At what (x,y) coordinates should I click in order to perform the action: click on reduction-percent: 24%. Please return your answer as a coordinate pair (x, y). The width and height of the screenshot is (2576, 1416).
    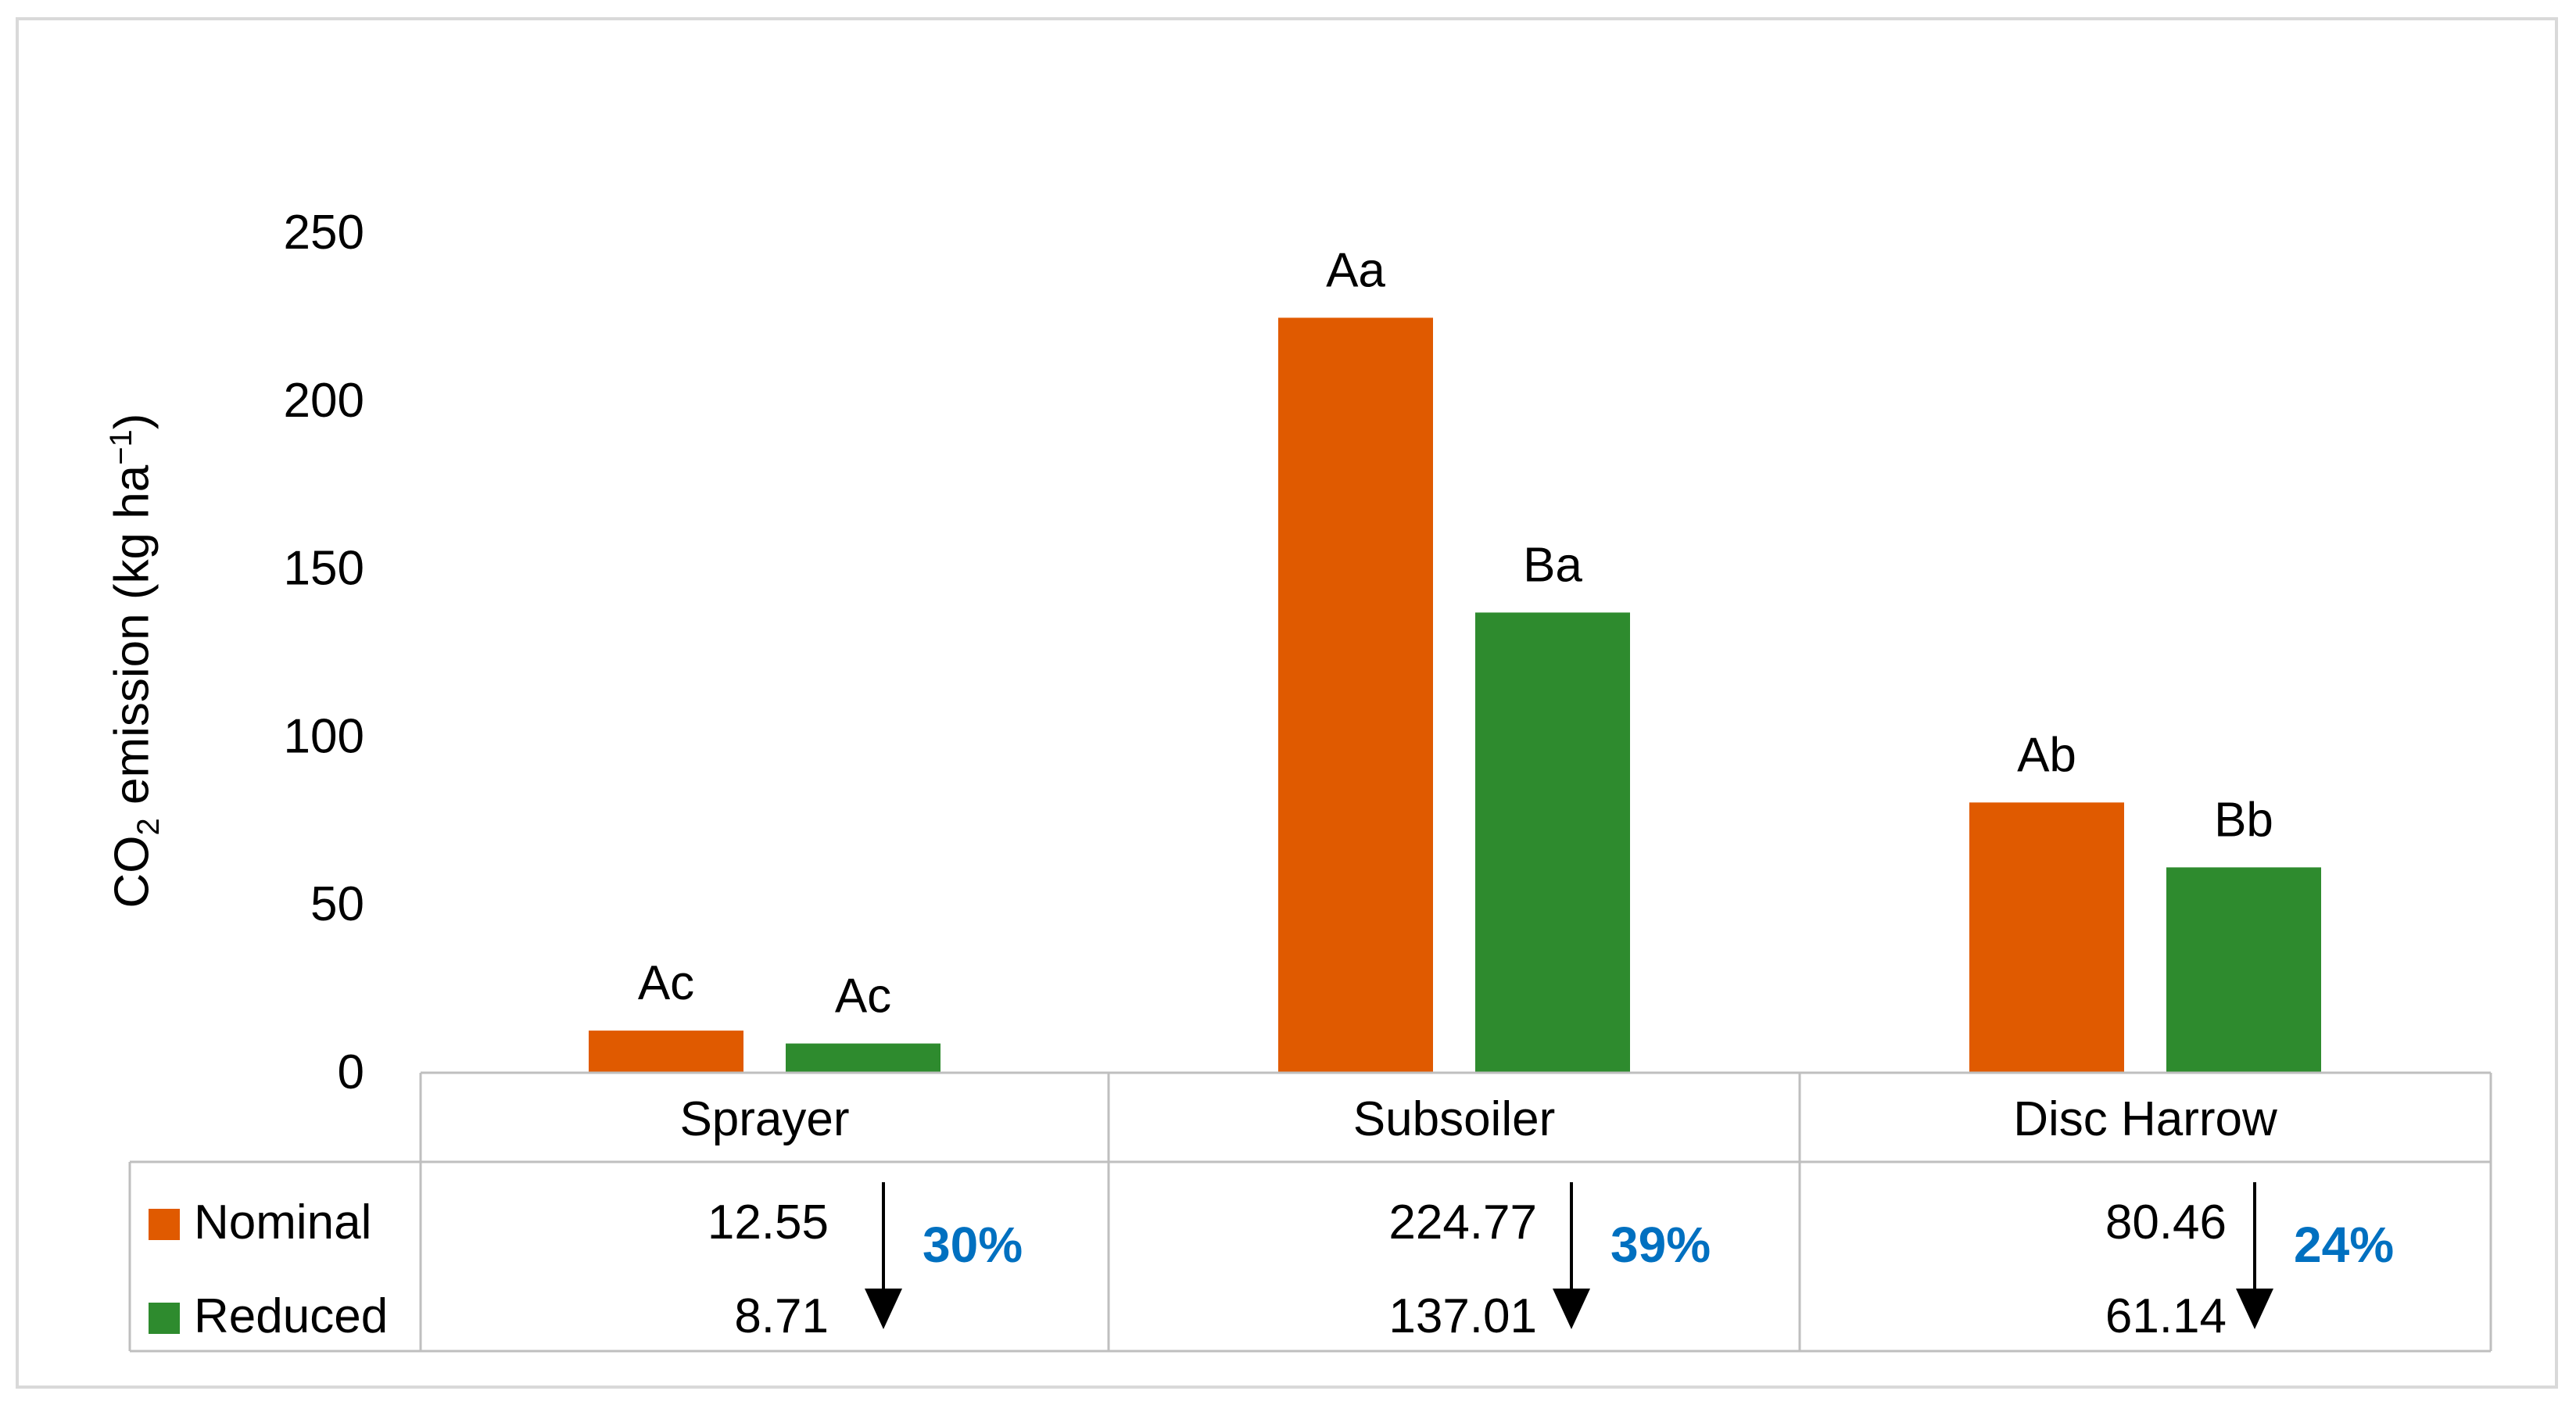
    Looking at the image, I should click on (2344, 1245).